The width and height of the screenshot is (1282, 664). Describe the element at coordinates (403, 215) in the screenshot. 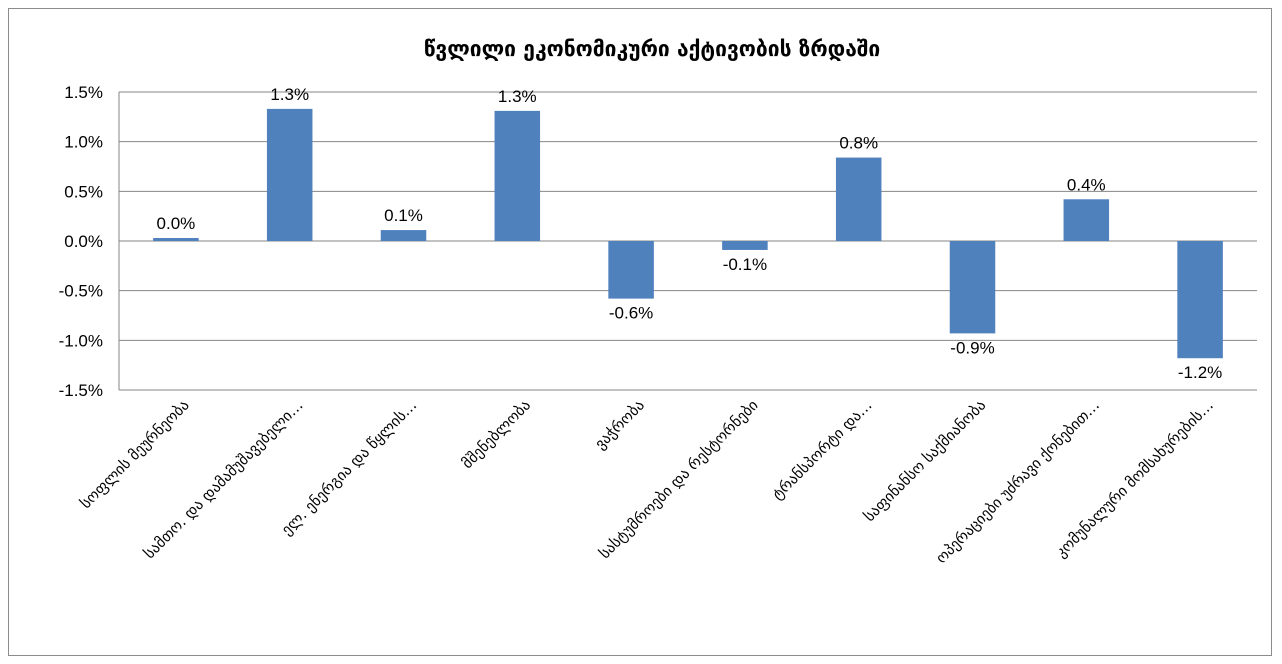

I see `data-label: 0.1%` at that location.